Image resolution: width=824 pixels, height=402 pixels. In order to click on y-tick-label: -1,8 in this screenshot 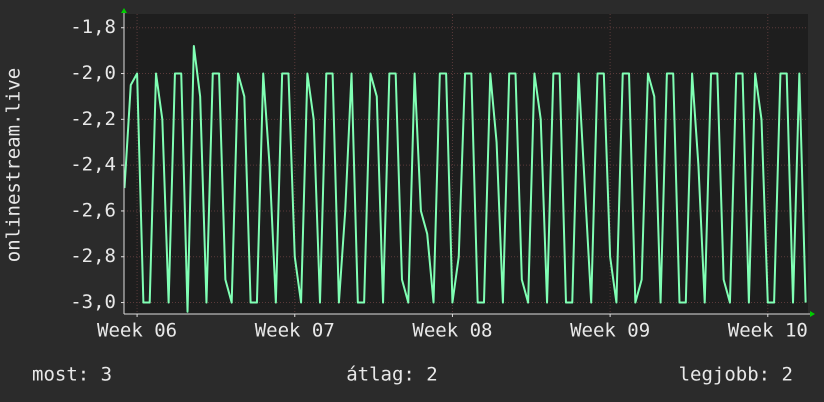, I will do `click(93, 27)`.